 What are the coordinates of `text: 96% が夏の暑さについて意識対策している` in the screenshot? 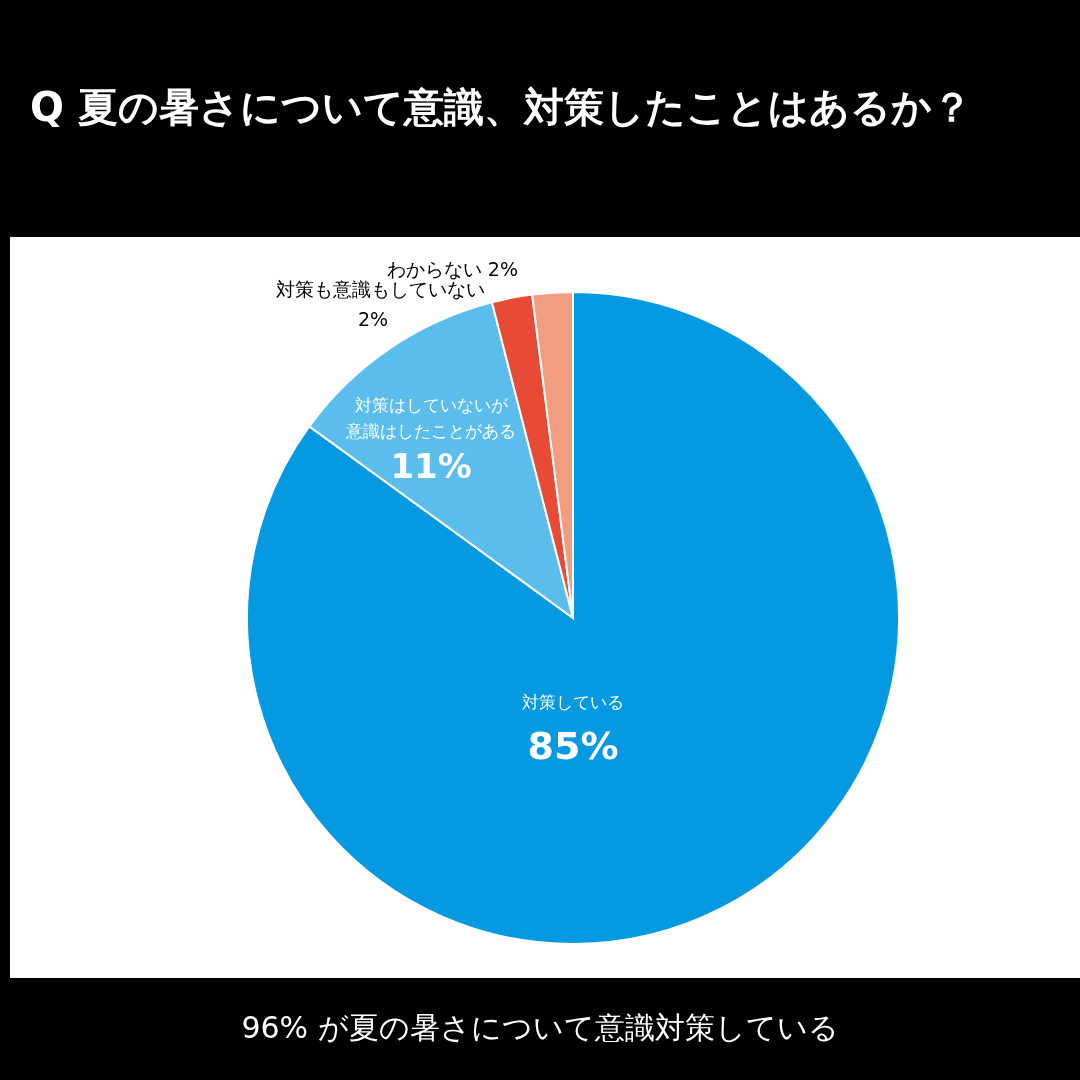 It's located at (540, 1028).